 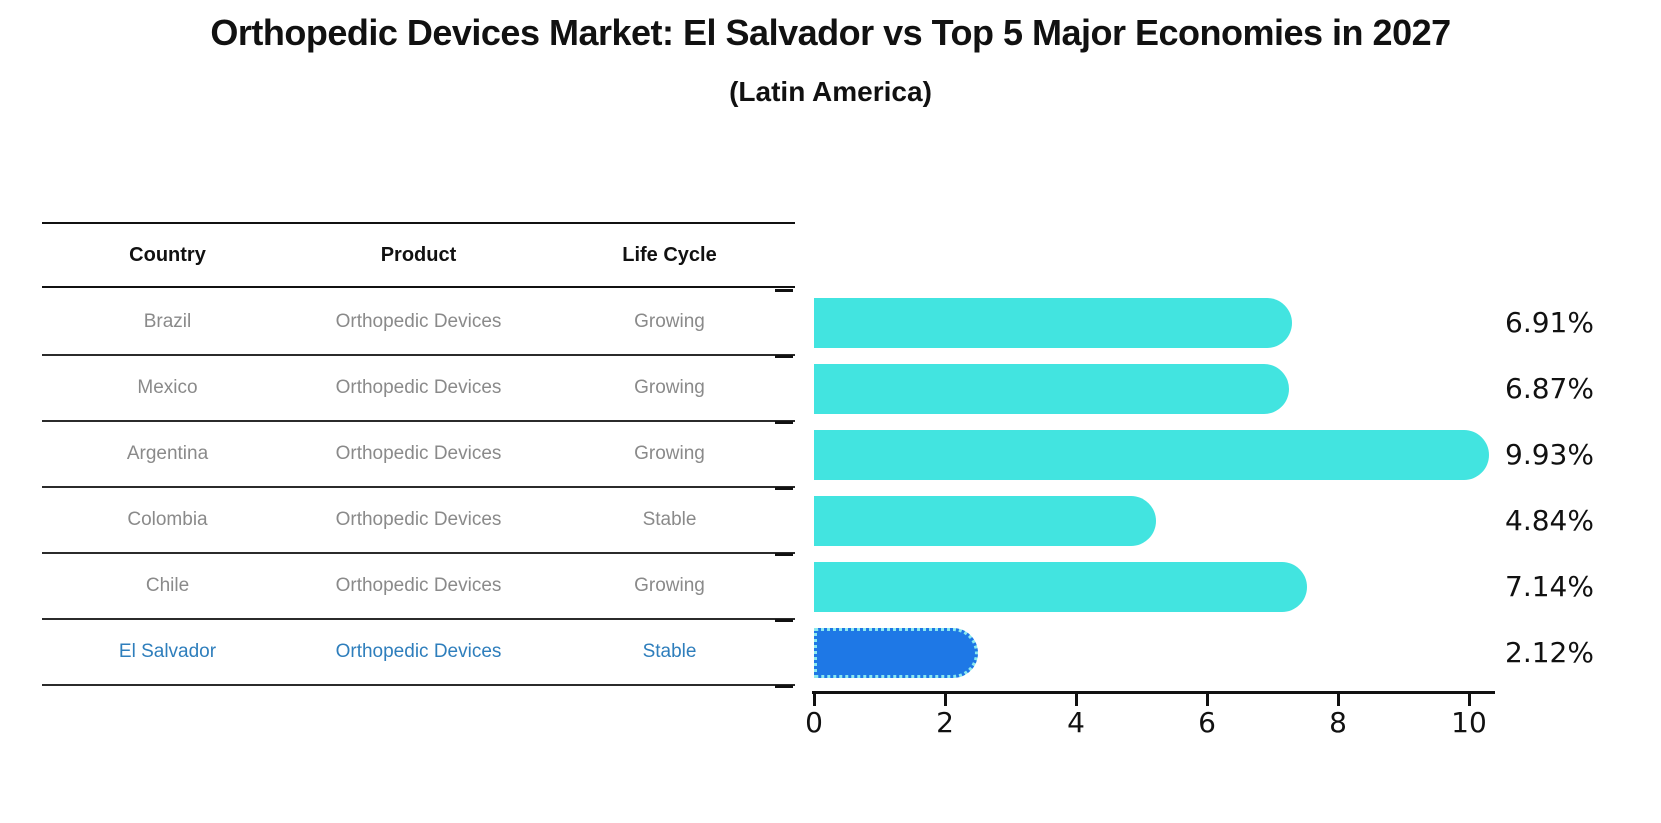 What do you see at coordinates (814, 722) in the screenshot?
I see `x-tick-label: 0` at bounding box center [814, 722].